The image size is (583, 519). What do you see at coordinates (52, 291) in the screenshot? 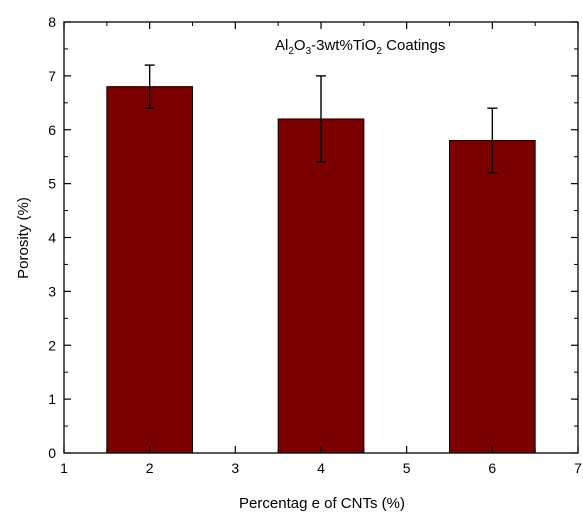
I see `y-tick-label-3: 3` at bounding box center [52, 291].